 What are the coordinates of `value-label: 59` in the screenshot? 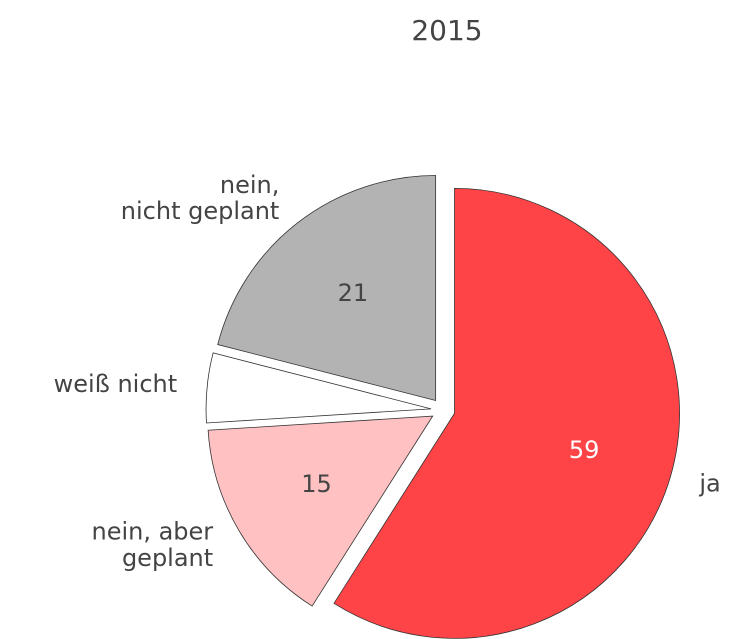 It's located at (584, 450).